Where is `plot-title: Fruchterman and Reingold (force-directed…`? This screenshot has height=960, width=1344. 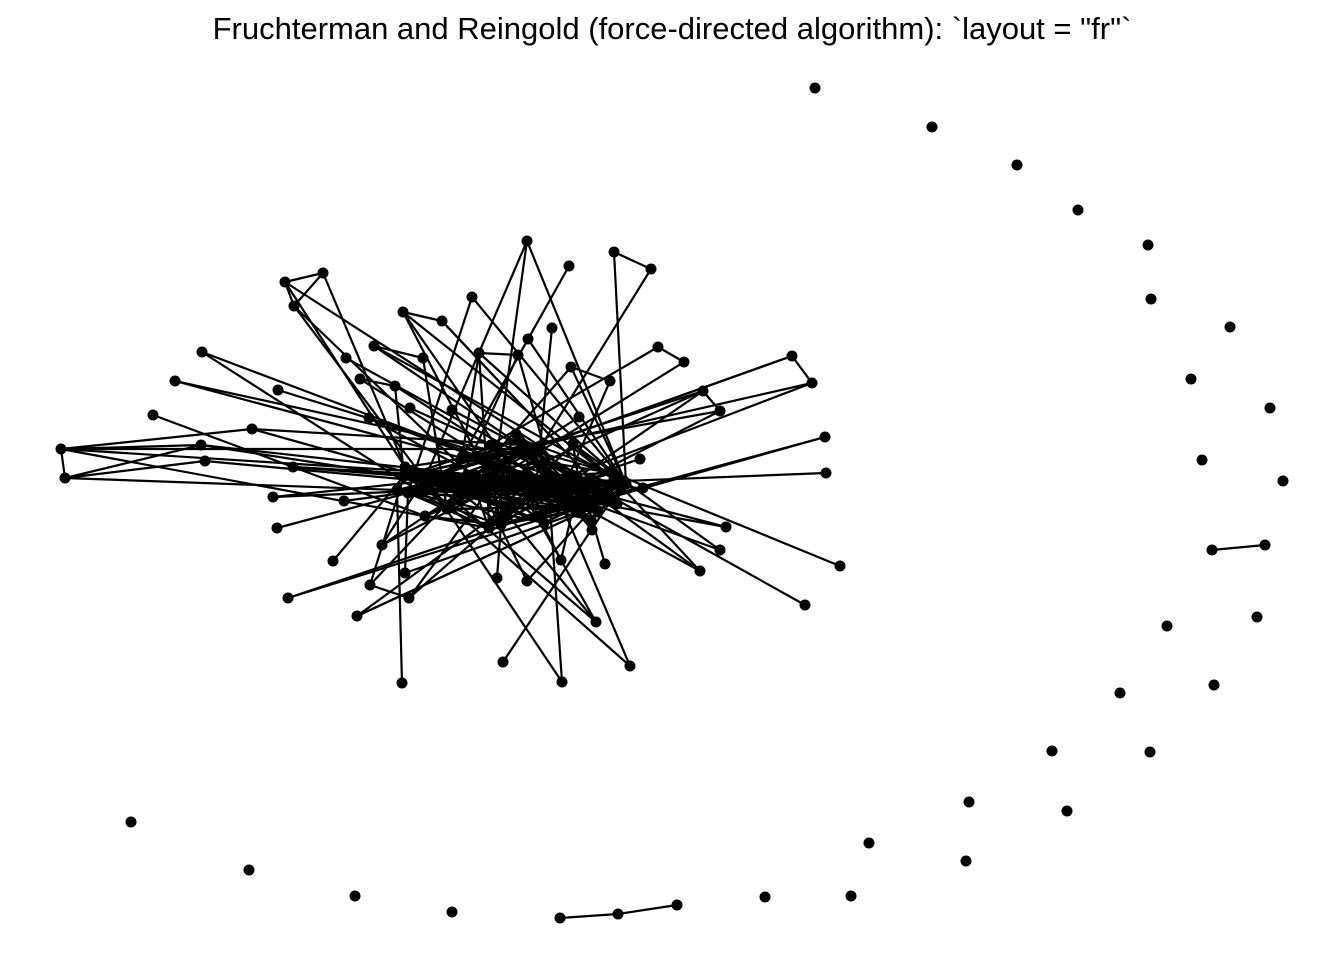 plot-title: Fruchterman and Reingold (force-directed… is located at coordinates (672, 28).